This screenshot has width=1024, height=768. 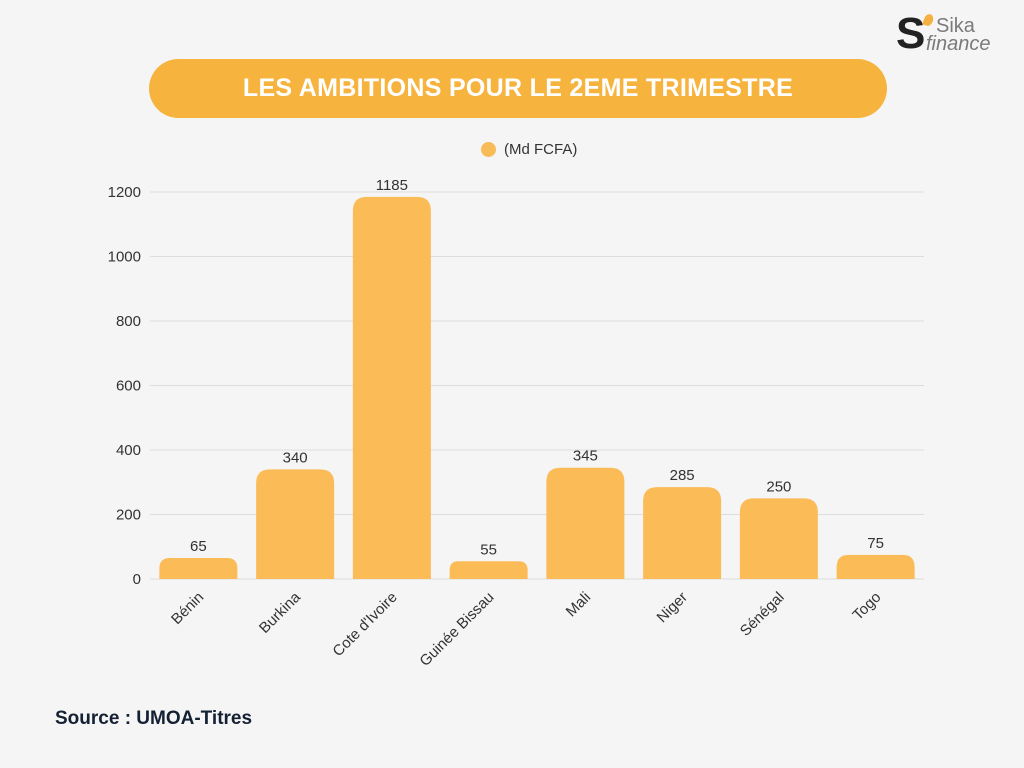 I want to click on legend: (Md FCFA), so click(x=529, y=149).